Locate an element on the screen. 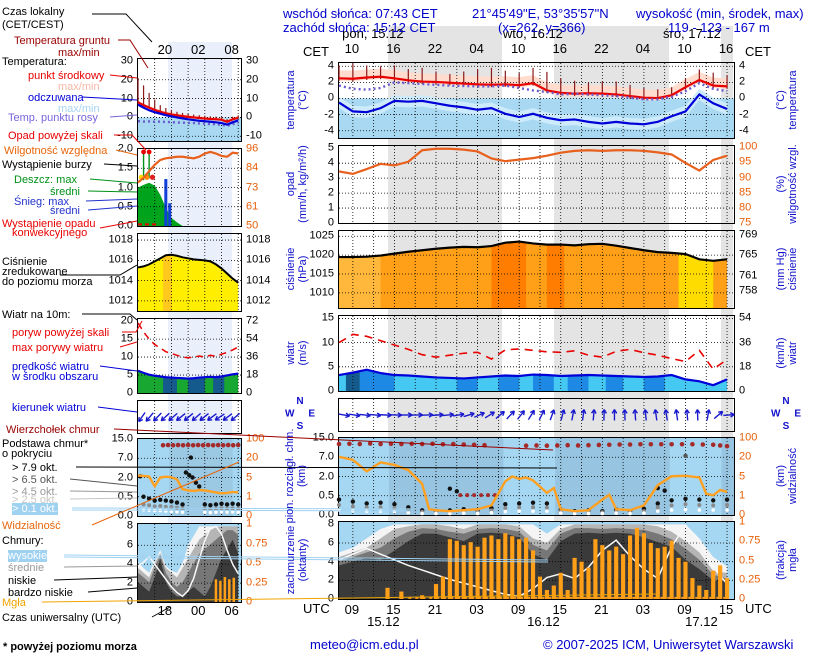  time-axis-label: 15 is located at coordinates (726, 609).